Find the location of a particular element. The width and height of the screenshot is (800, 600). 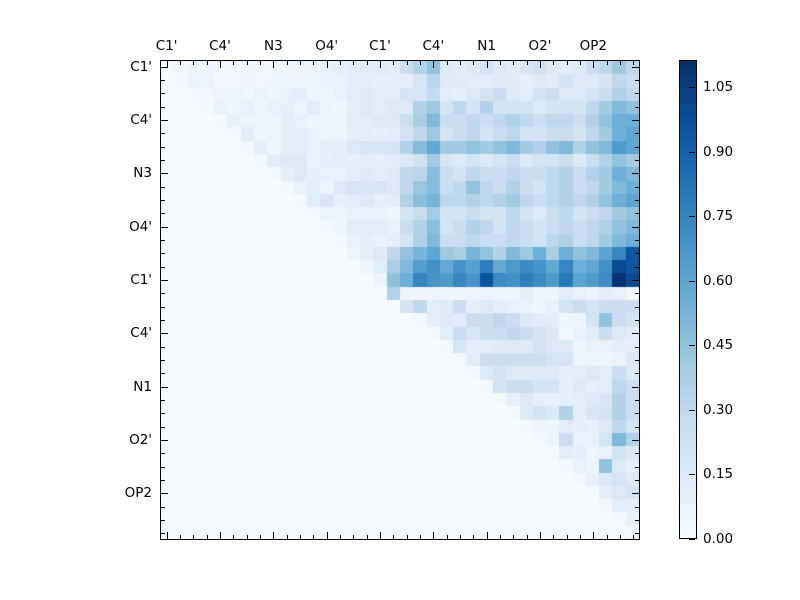

y-tick-label: O4' is located at coordinates (140, 226).